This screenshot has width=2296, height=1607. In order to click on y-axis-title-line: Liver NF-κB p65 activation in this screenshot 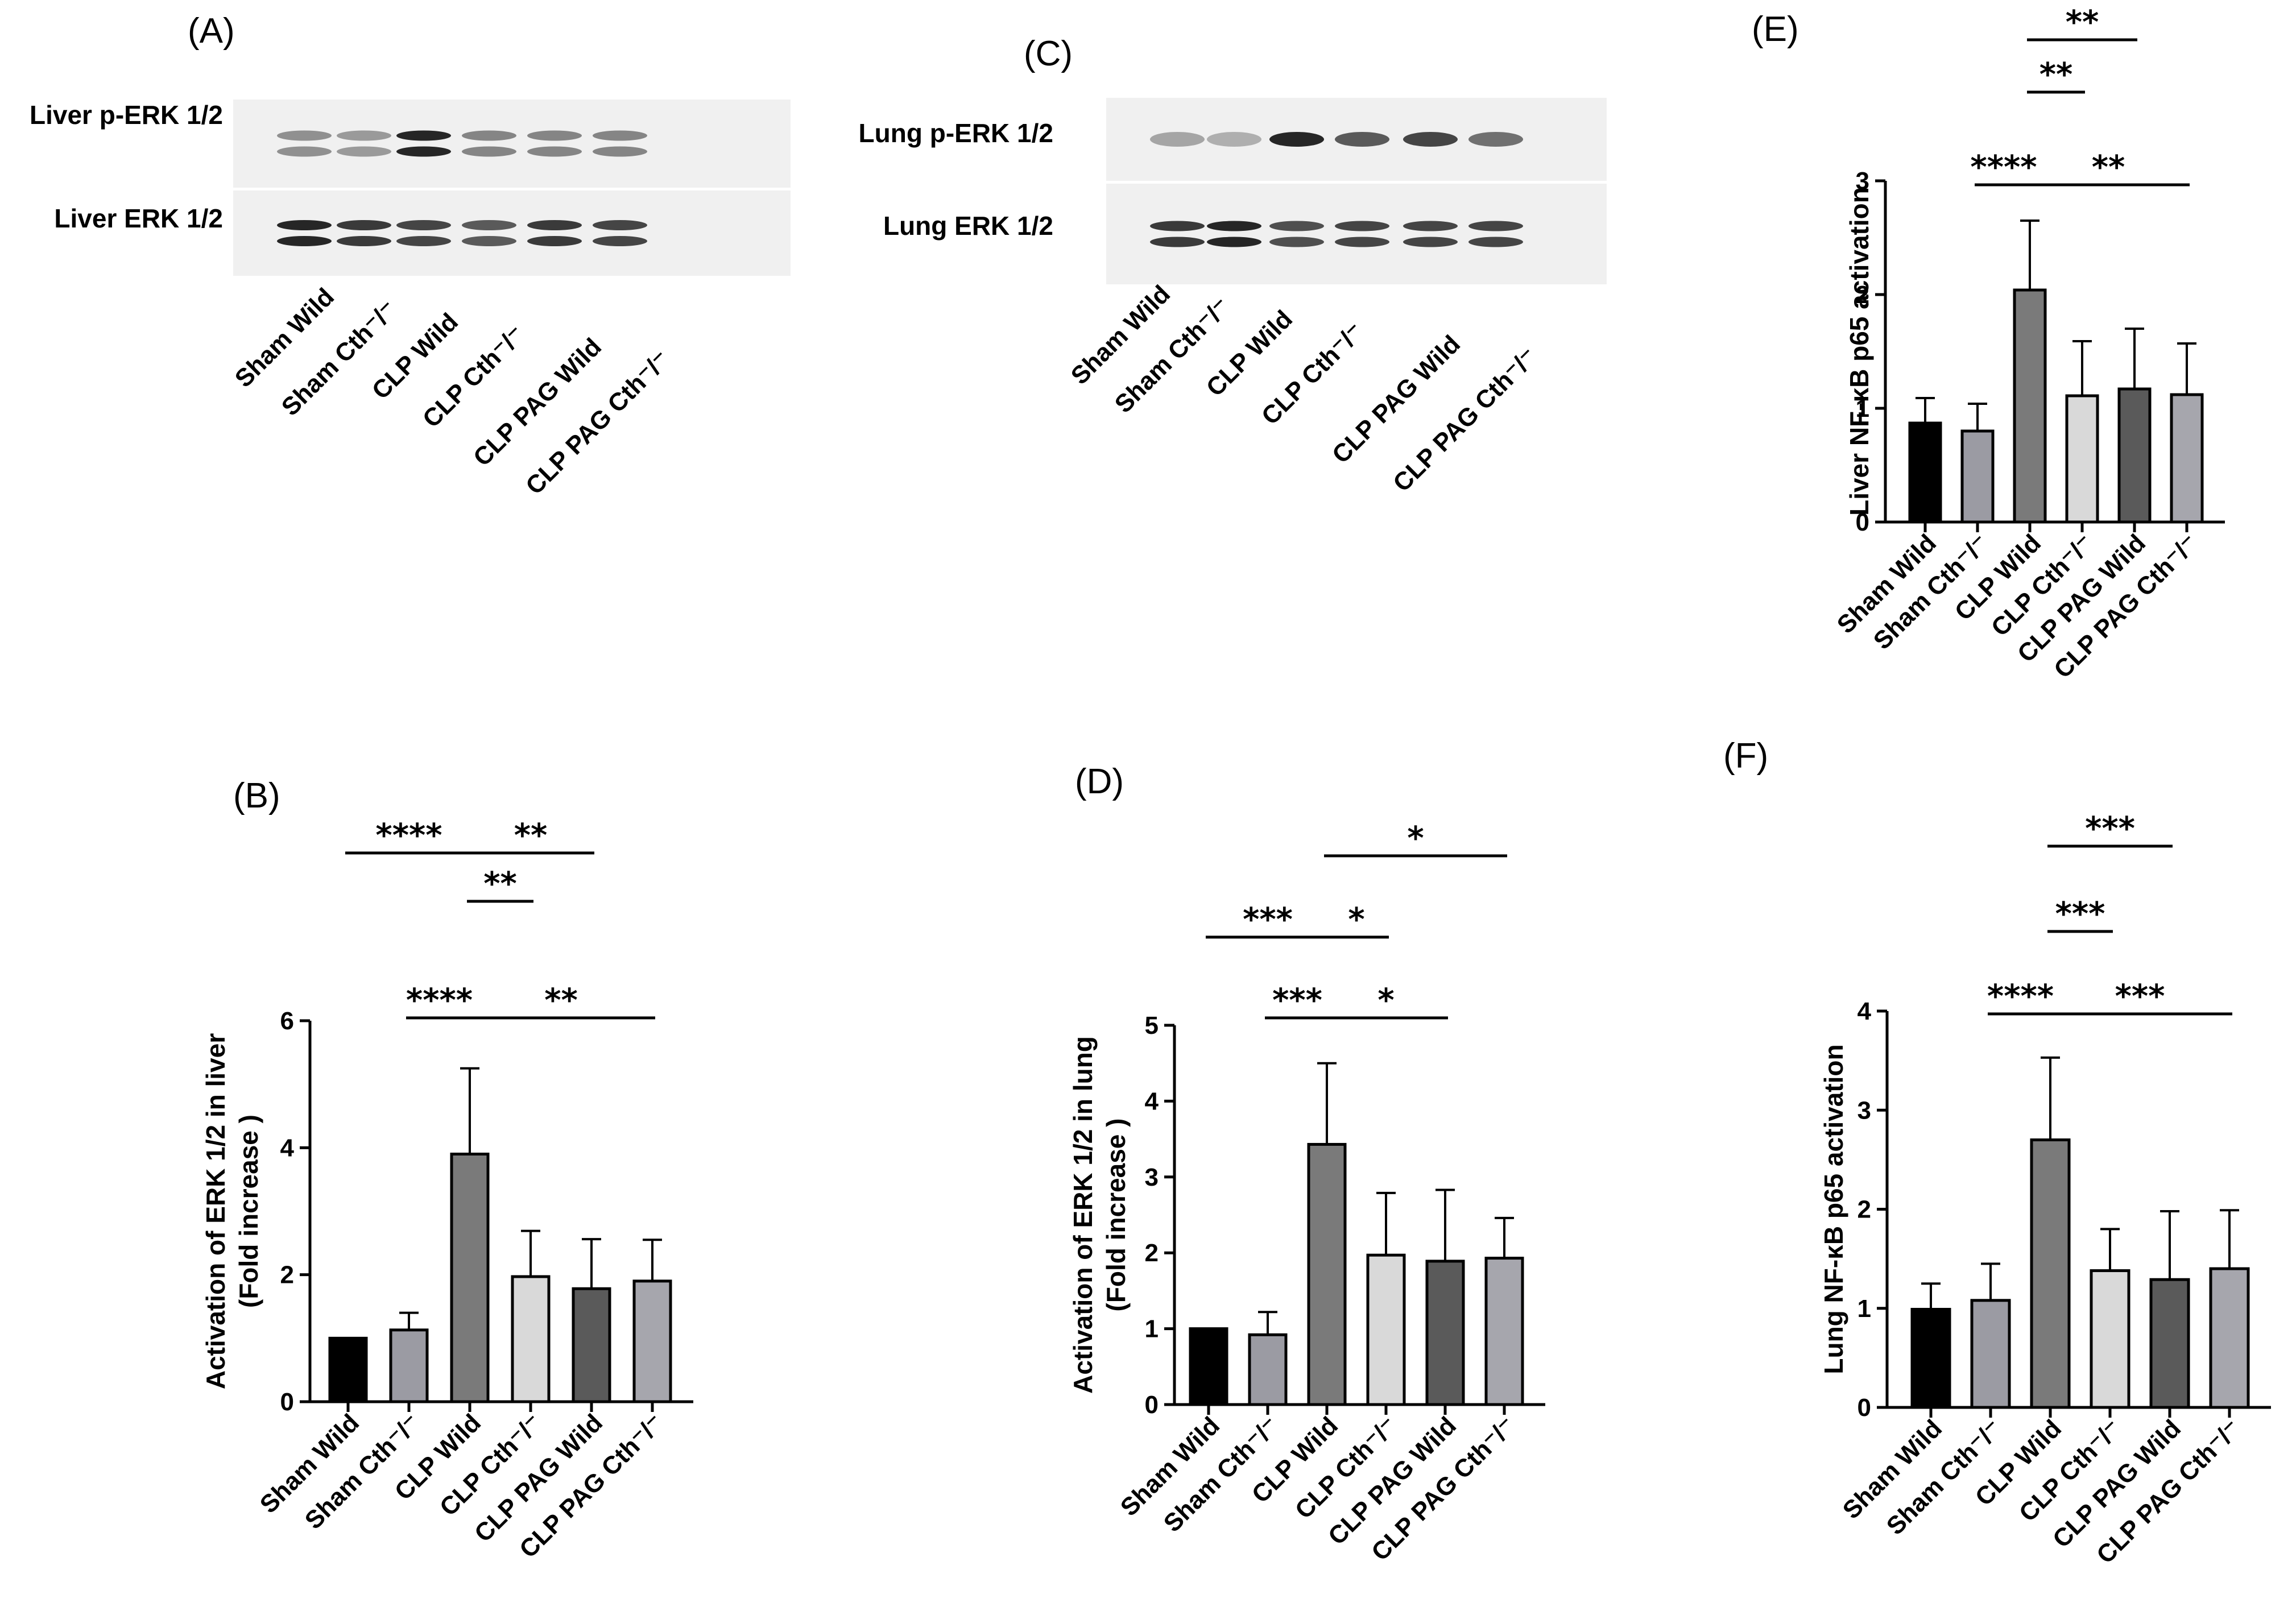, I will do `click(1859, 351)`.